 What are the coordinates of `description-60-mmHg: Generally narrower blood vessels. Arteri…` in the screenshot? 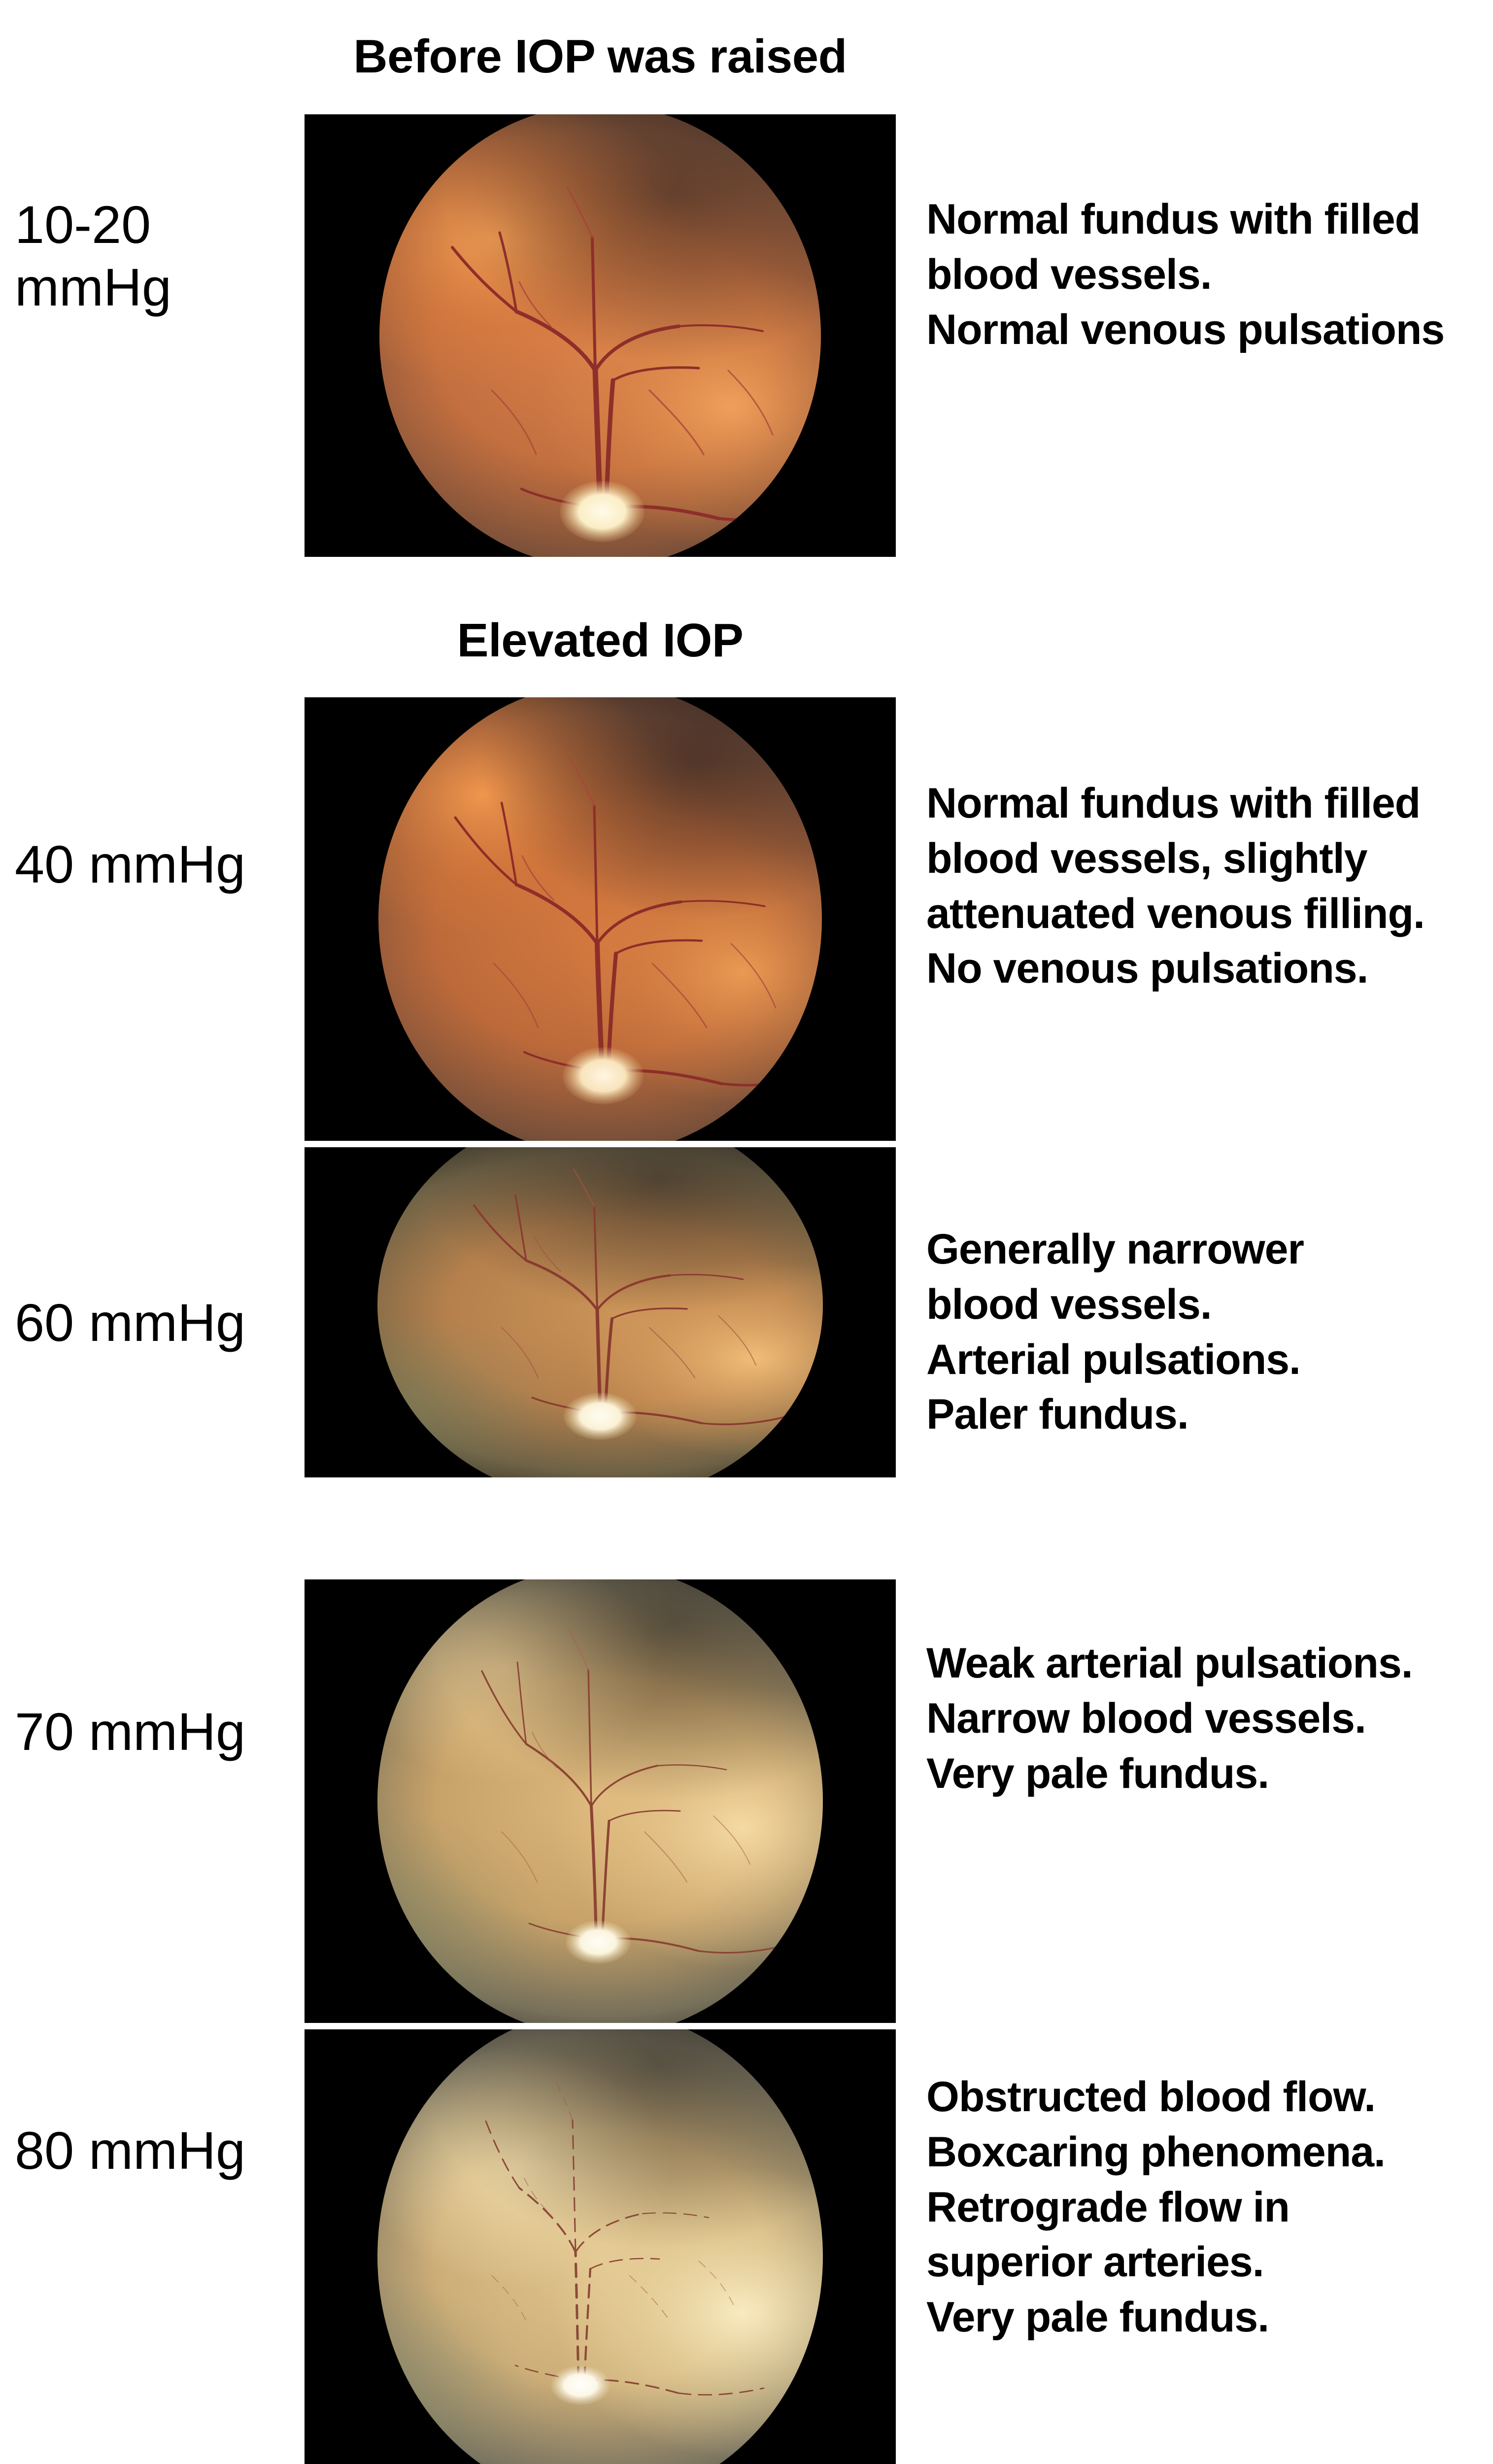 It's located at (1207, 1332).